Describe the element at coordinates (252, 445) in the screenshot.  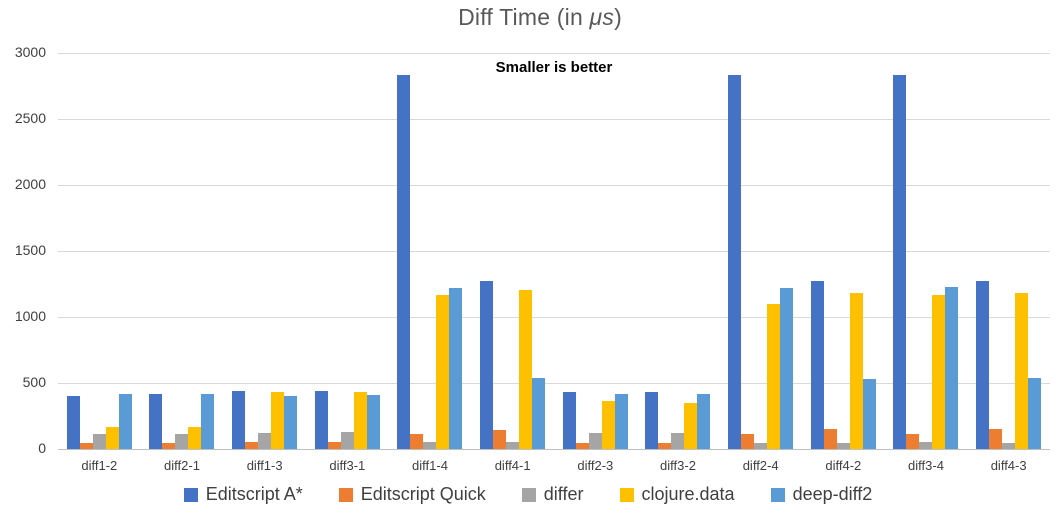
I see `bar-diff1-3-Editscript Quick` at that location.